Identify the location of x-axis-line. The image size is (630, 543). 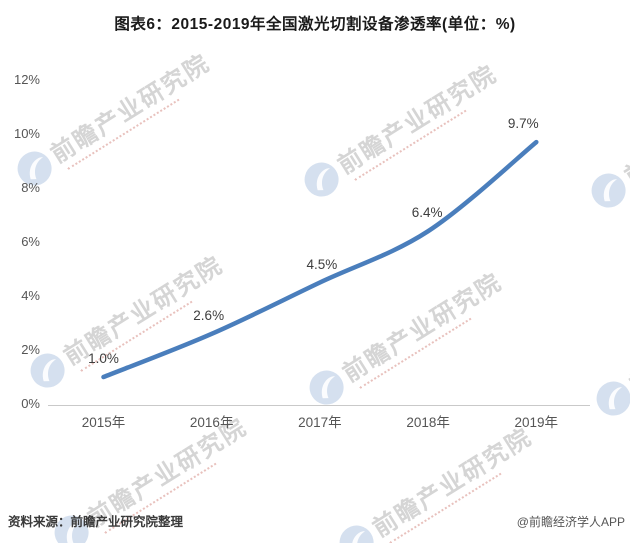
(319, 405).